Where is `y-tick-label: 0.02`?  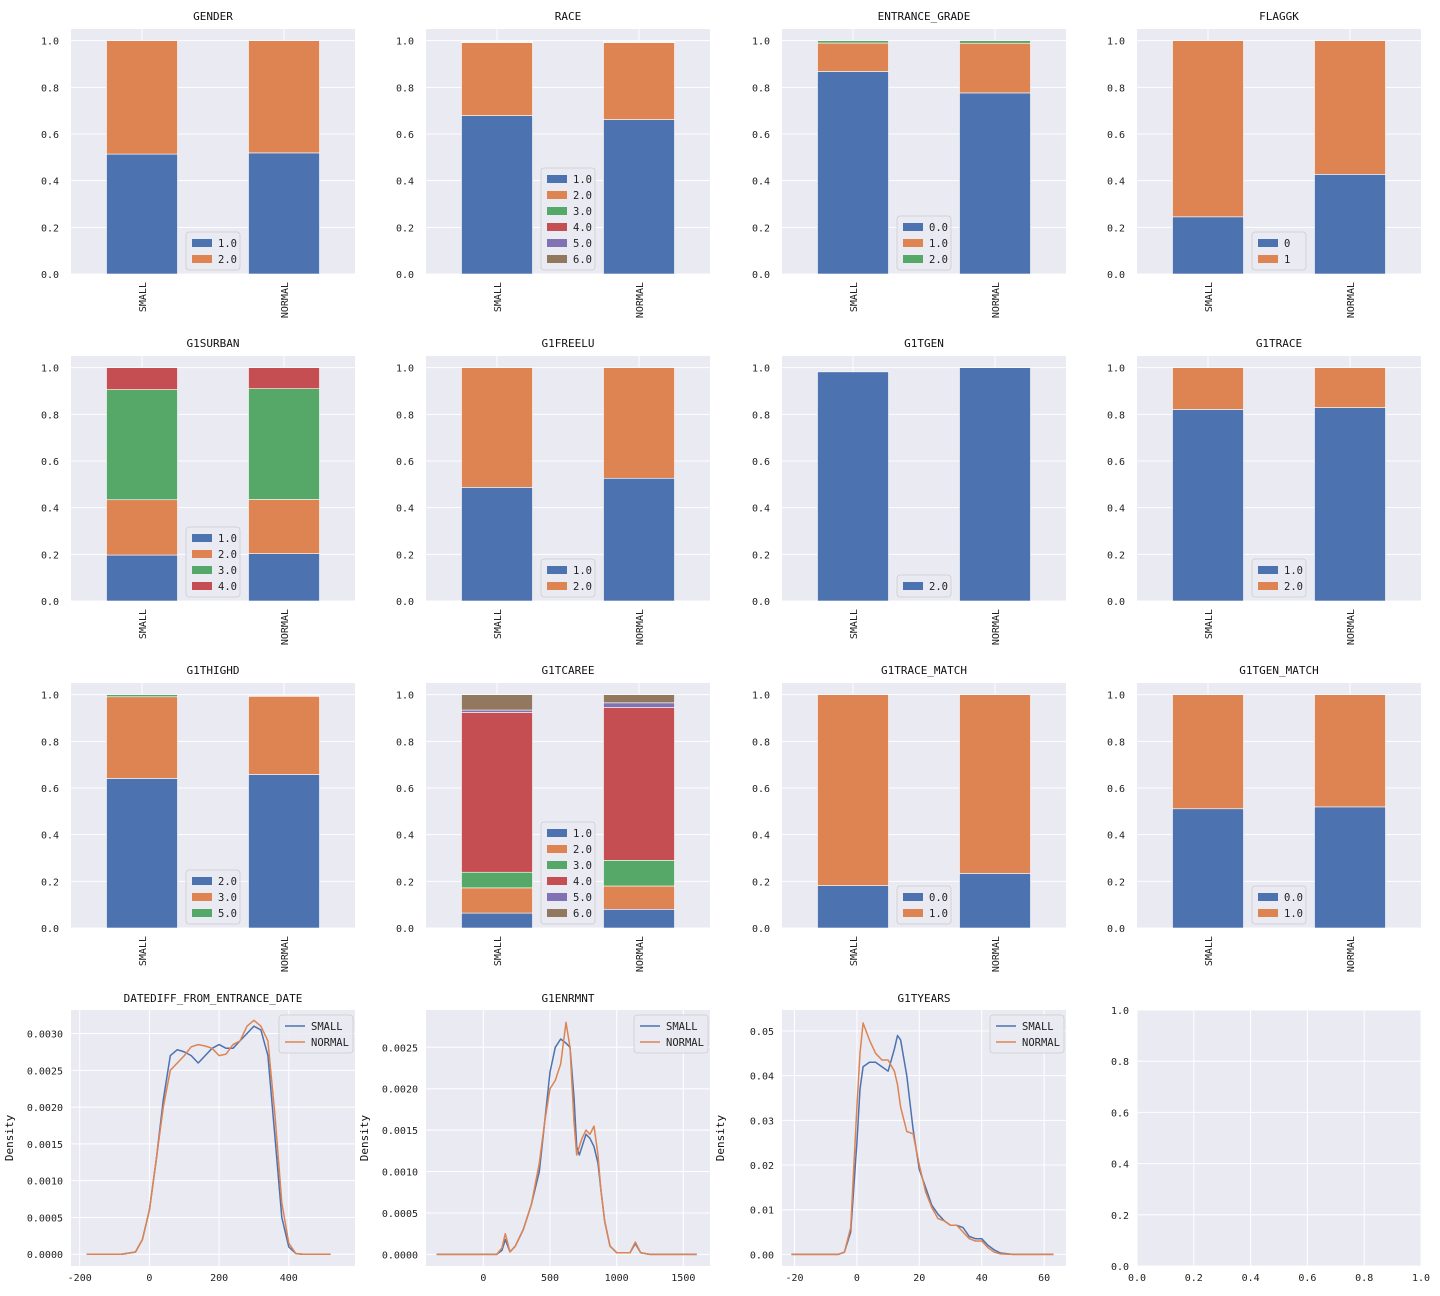 y-tick-label: 0.02 is located at coordinates (762, 1166).